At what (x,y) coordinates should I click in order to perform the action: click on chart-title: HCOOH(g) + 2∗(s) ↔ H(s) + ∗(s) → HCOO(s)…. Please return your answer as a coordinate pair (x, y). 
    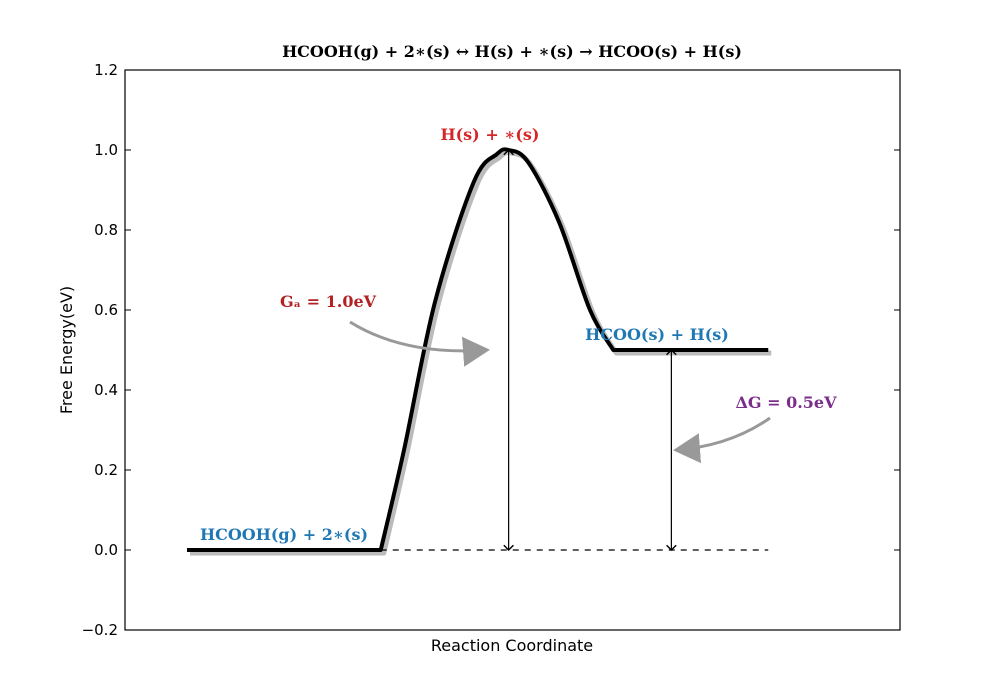
    Looking at the image, I should click on (512, 51).